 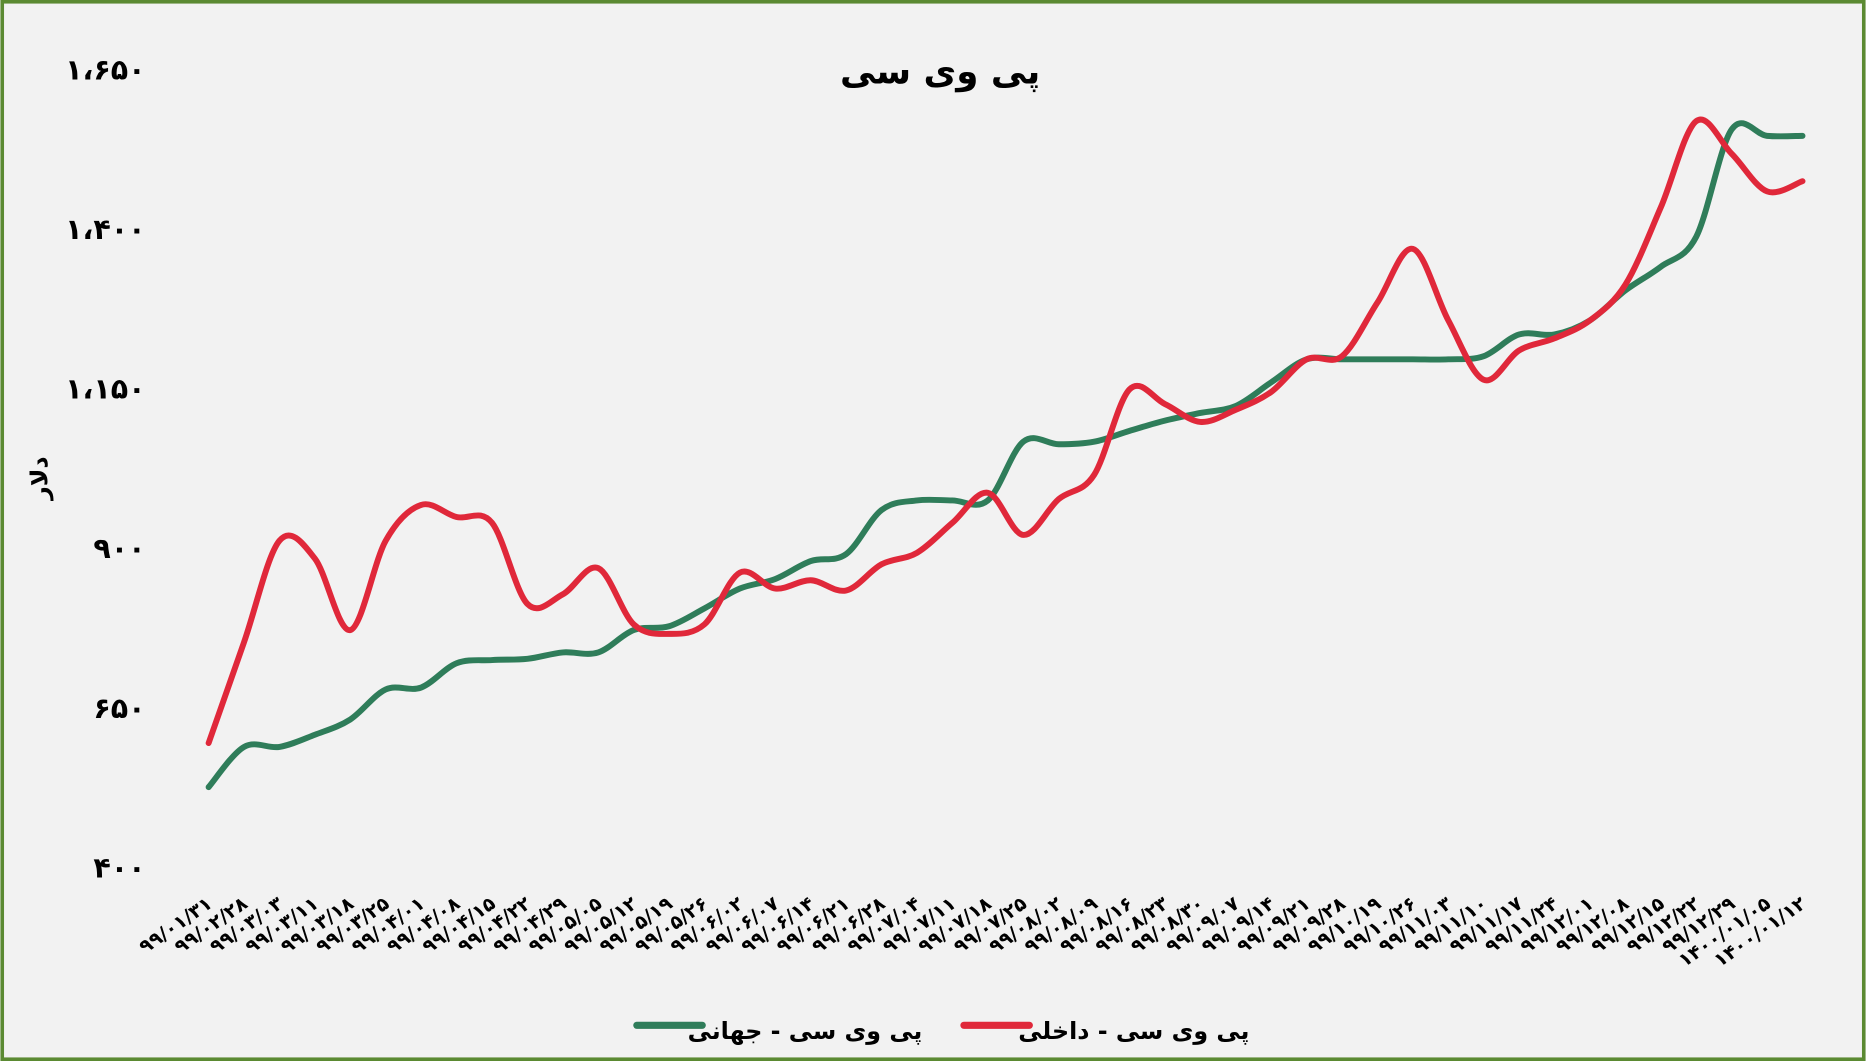 What do you see at coordinates (119, 548) in the screenshot?
I see `y-tick-label: ۹۰۰` at bounding box center [119, 548].